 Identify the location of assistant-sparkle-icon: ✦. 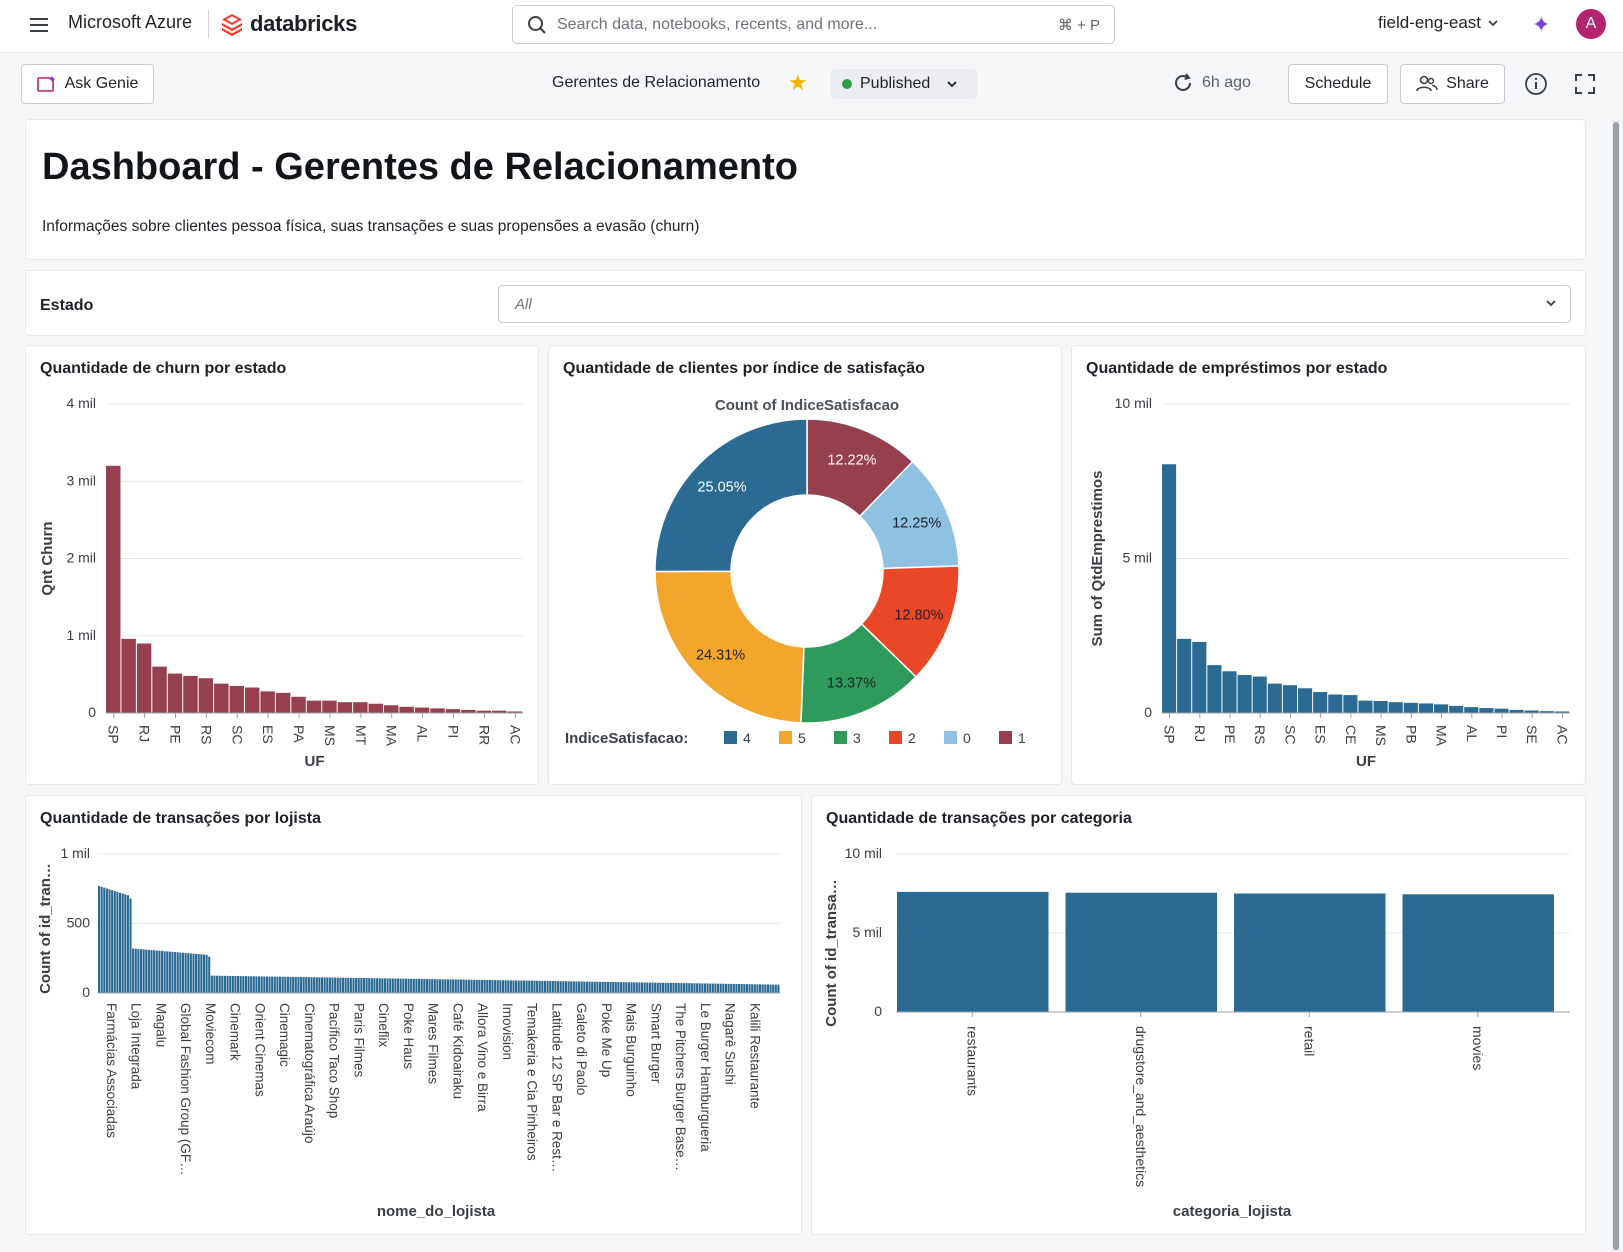
(1541, 24).